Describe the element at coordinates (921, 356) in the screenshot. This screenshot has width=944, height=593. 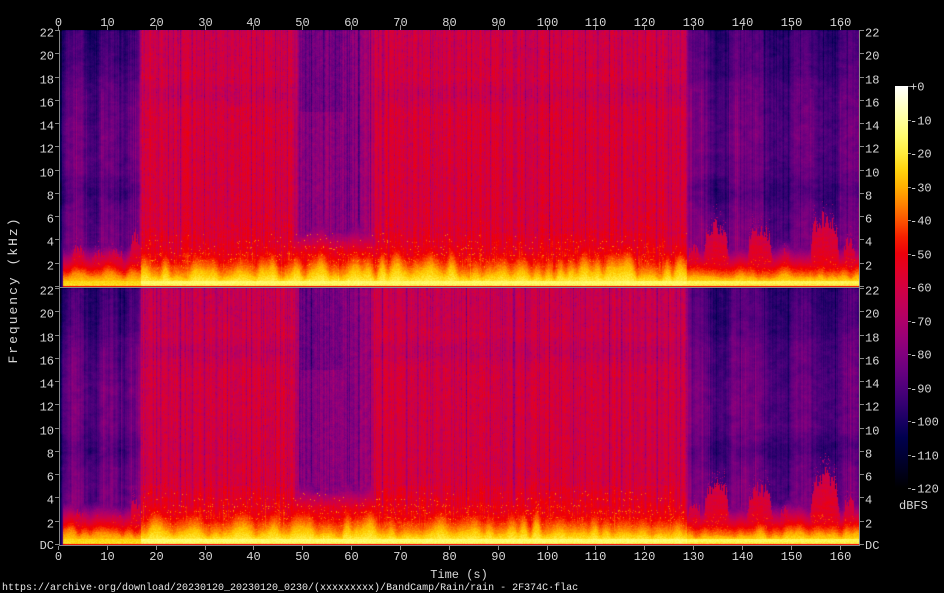
I see `svg-text: -80` at that location.